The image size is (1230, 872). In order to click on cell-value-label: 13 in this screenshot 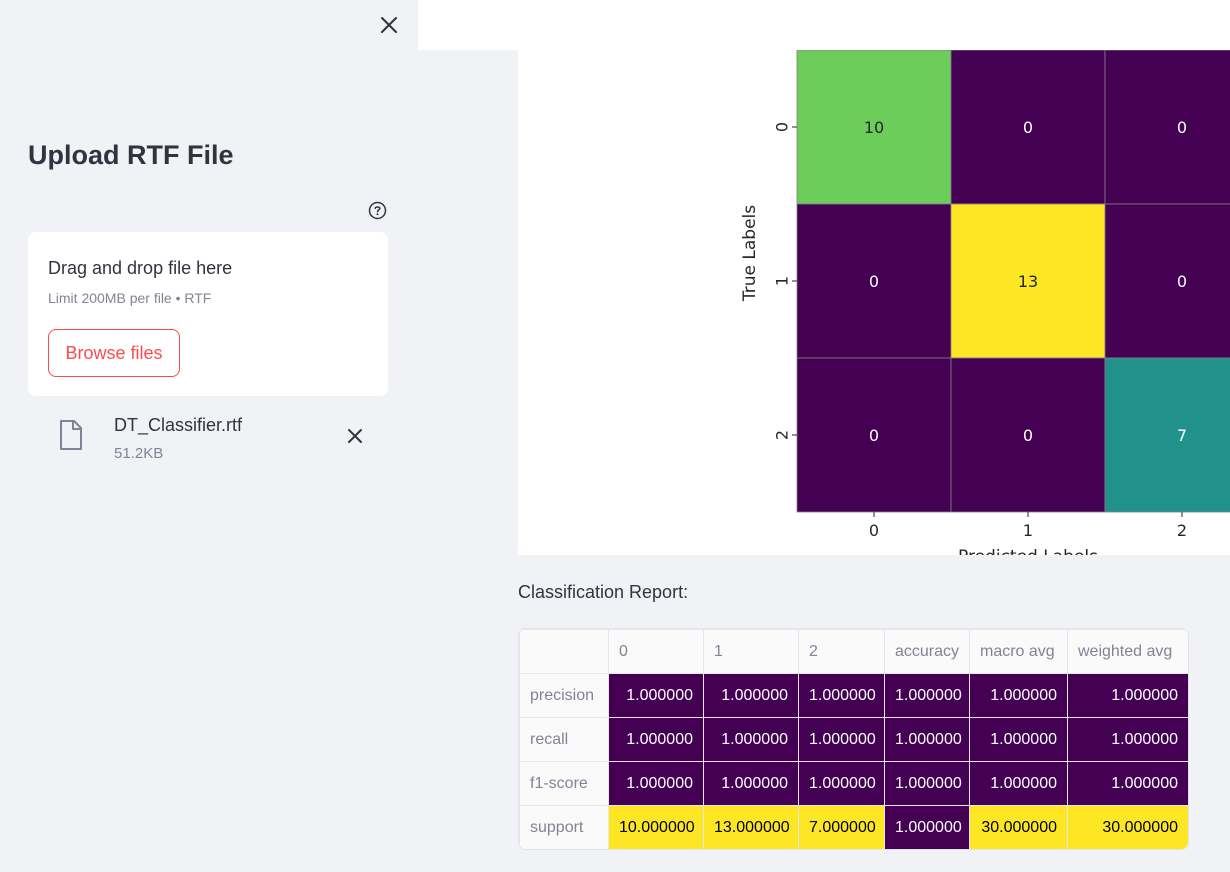, I will do `click(1028, 281)`.